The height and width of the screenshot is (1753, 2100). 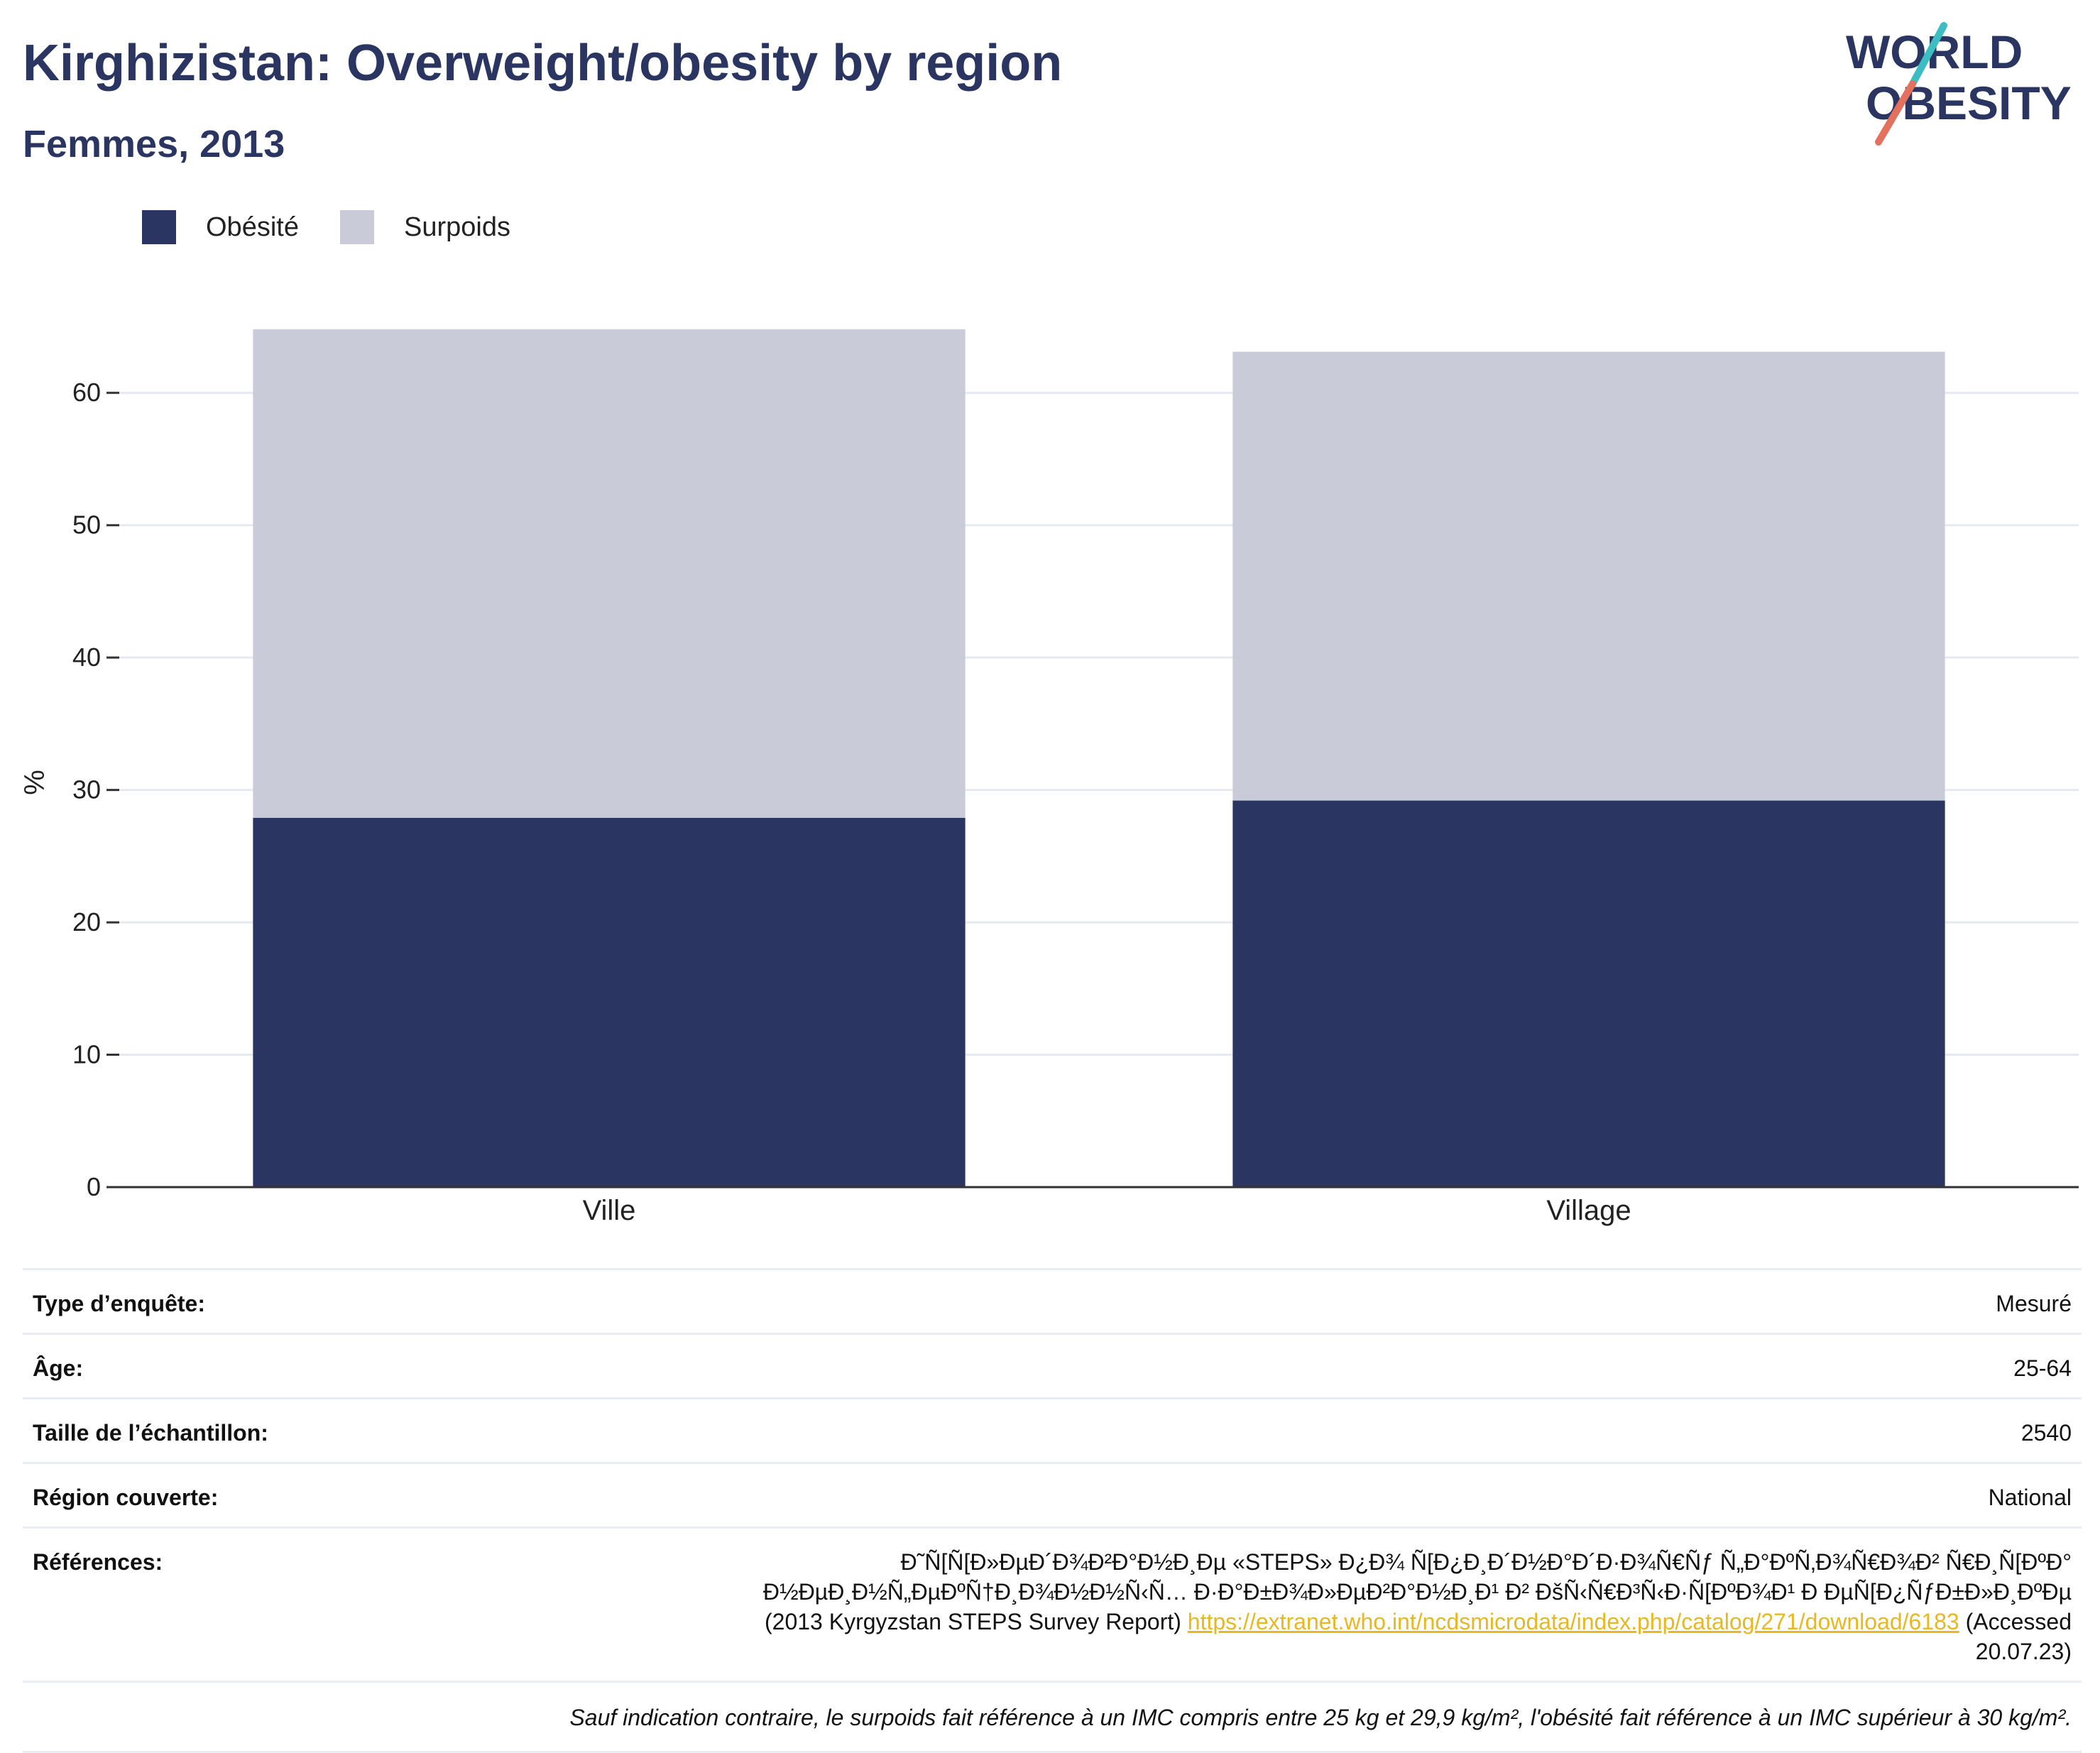 What do you see at coordinates (86, 657) in the screenshot?
I see `y-tick-label-40: 40` at bounding box center [86, 657].